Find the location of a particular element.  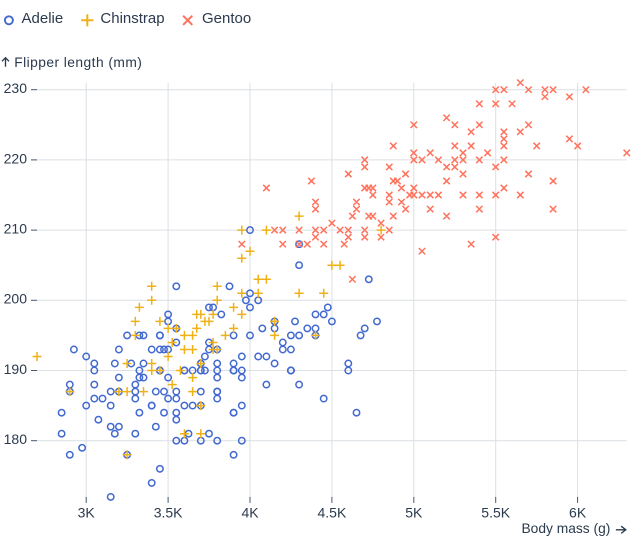

svg-text: 6K is located at coordinates (578, 512).